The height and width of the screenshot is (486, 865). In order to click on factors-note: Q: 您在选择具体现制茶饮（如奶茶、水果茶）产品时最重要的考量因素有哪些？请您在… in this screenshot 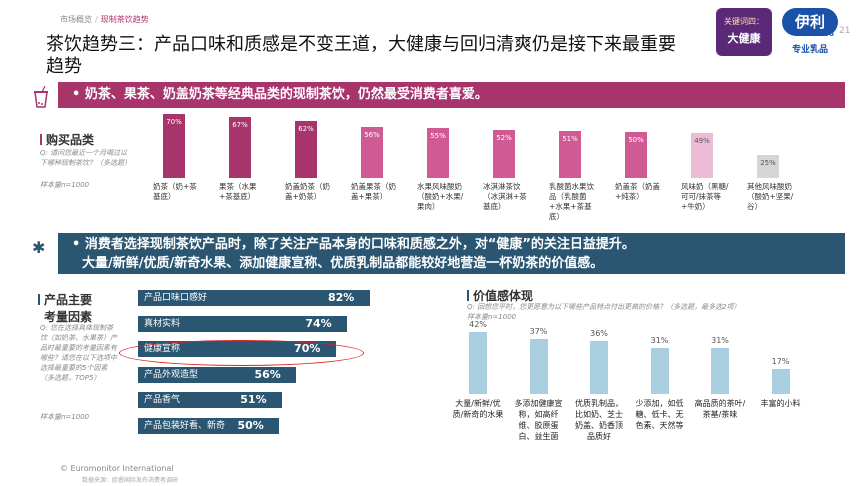, I will do `click(78, 353)`.